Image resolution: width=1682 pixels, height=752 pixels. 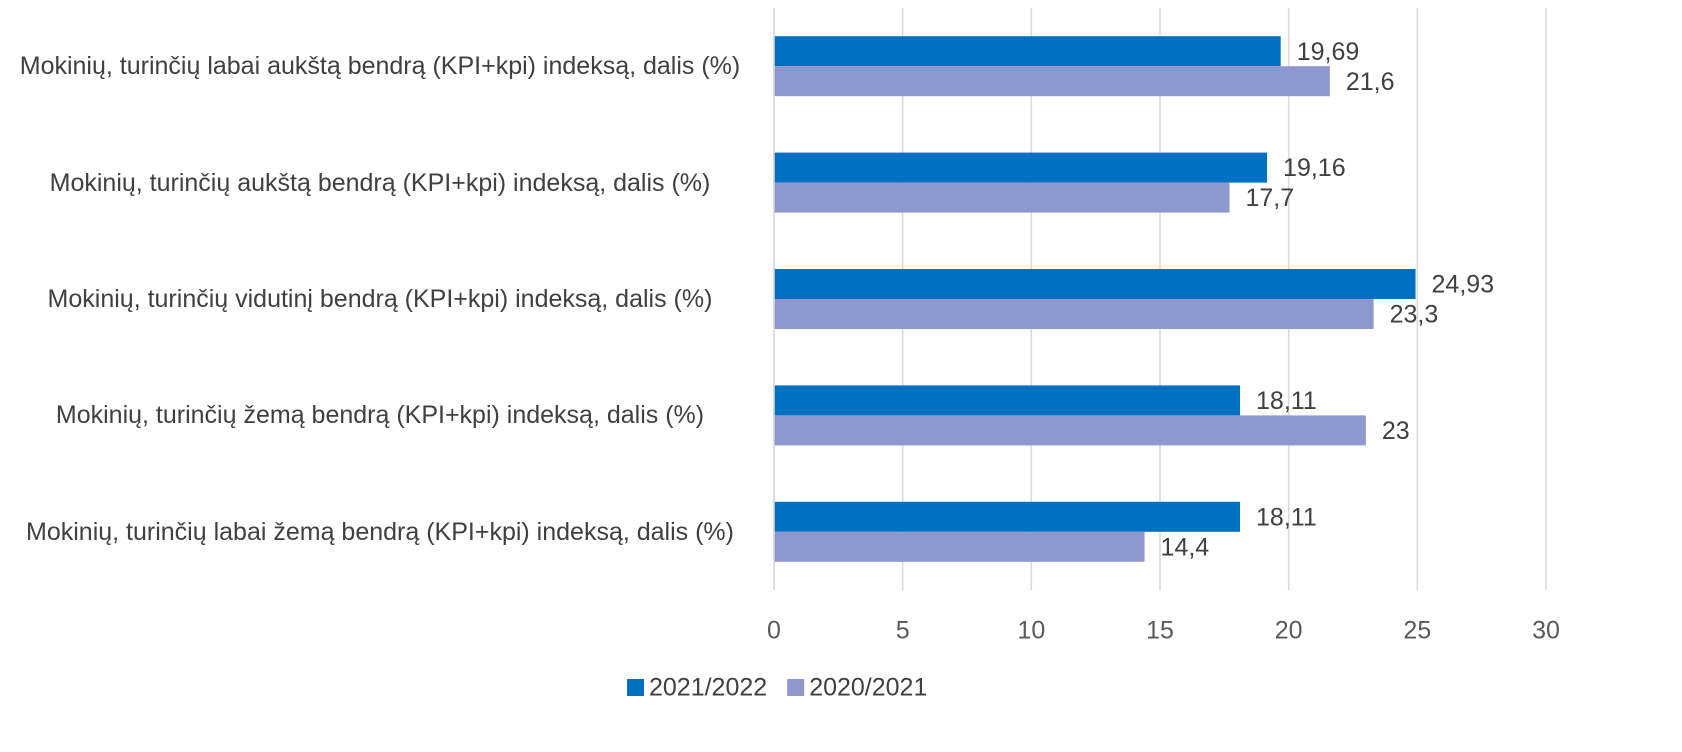 What do you see at coordinates (1417, 631) in the screenshot?
I see `x-tick-label: 25` at bounding box center [1417, 631].